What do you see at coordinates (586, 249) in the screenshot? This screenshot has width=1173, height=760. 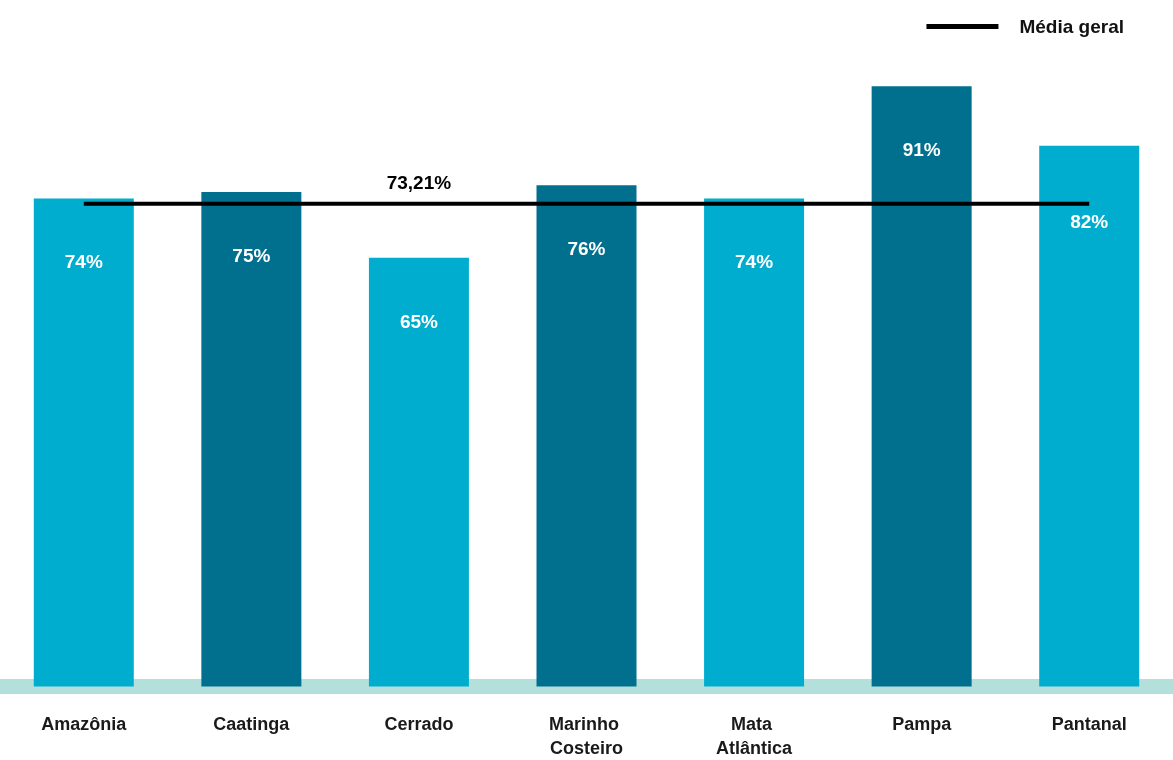 I see `data-label: 76%` at bounding box center [586, 249].